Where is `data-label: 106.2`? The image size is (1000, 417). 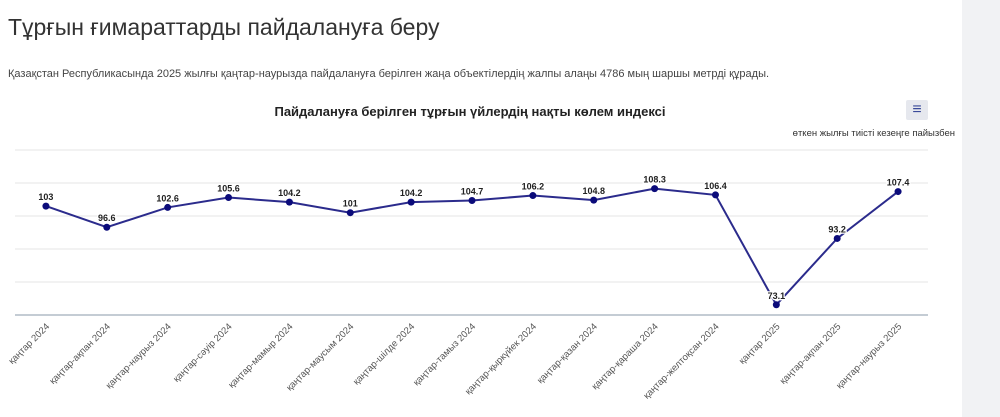 data-label: 106.2 is located at coordinates (533, 187).